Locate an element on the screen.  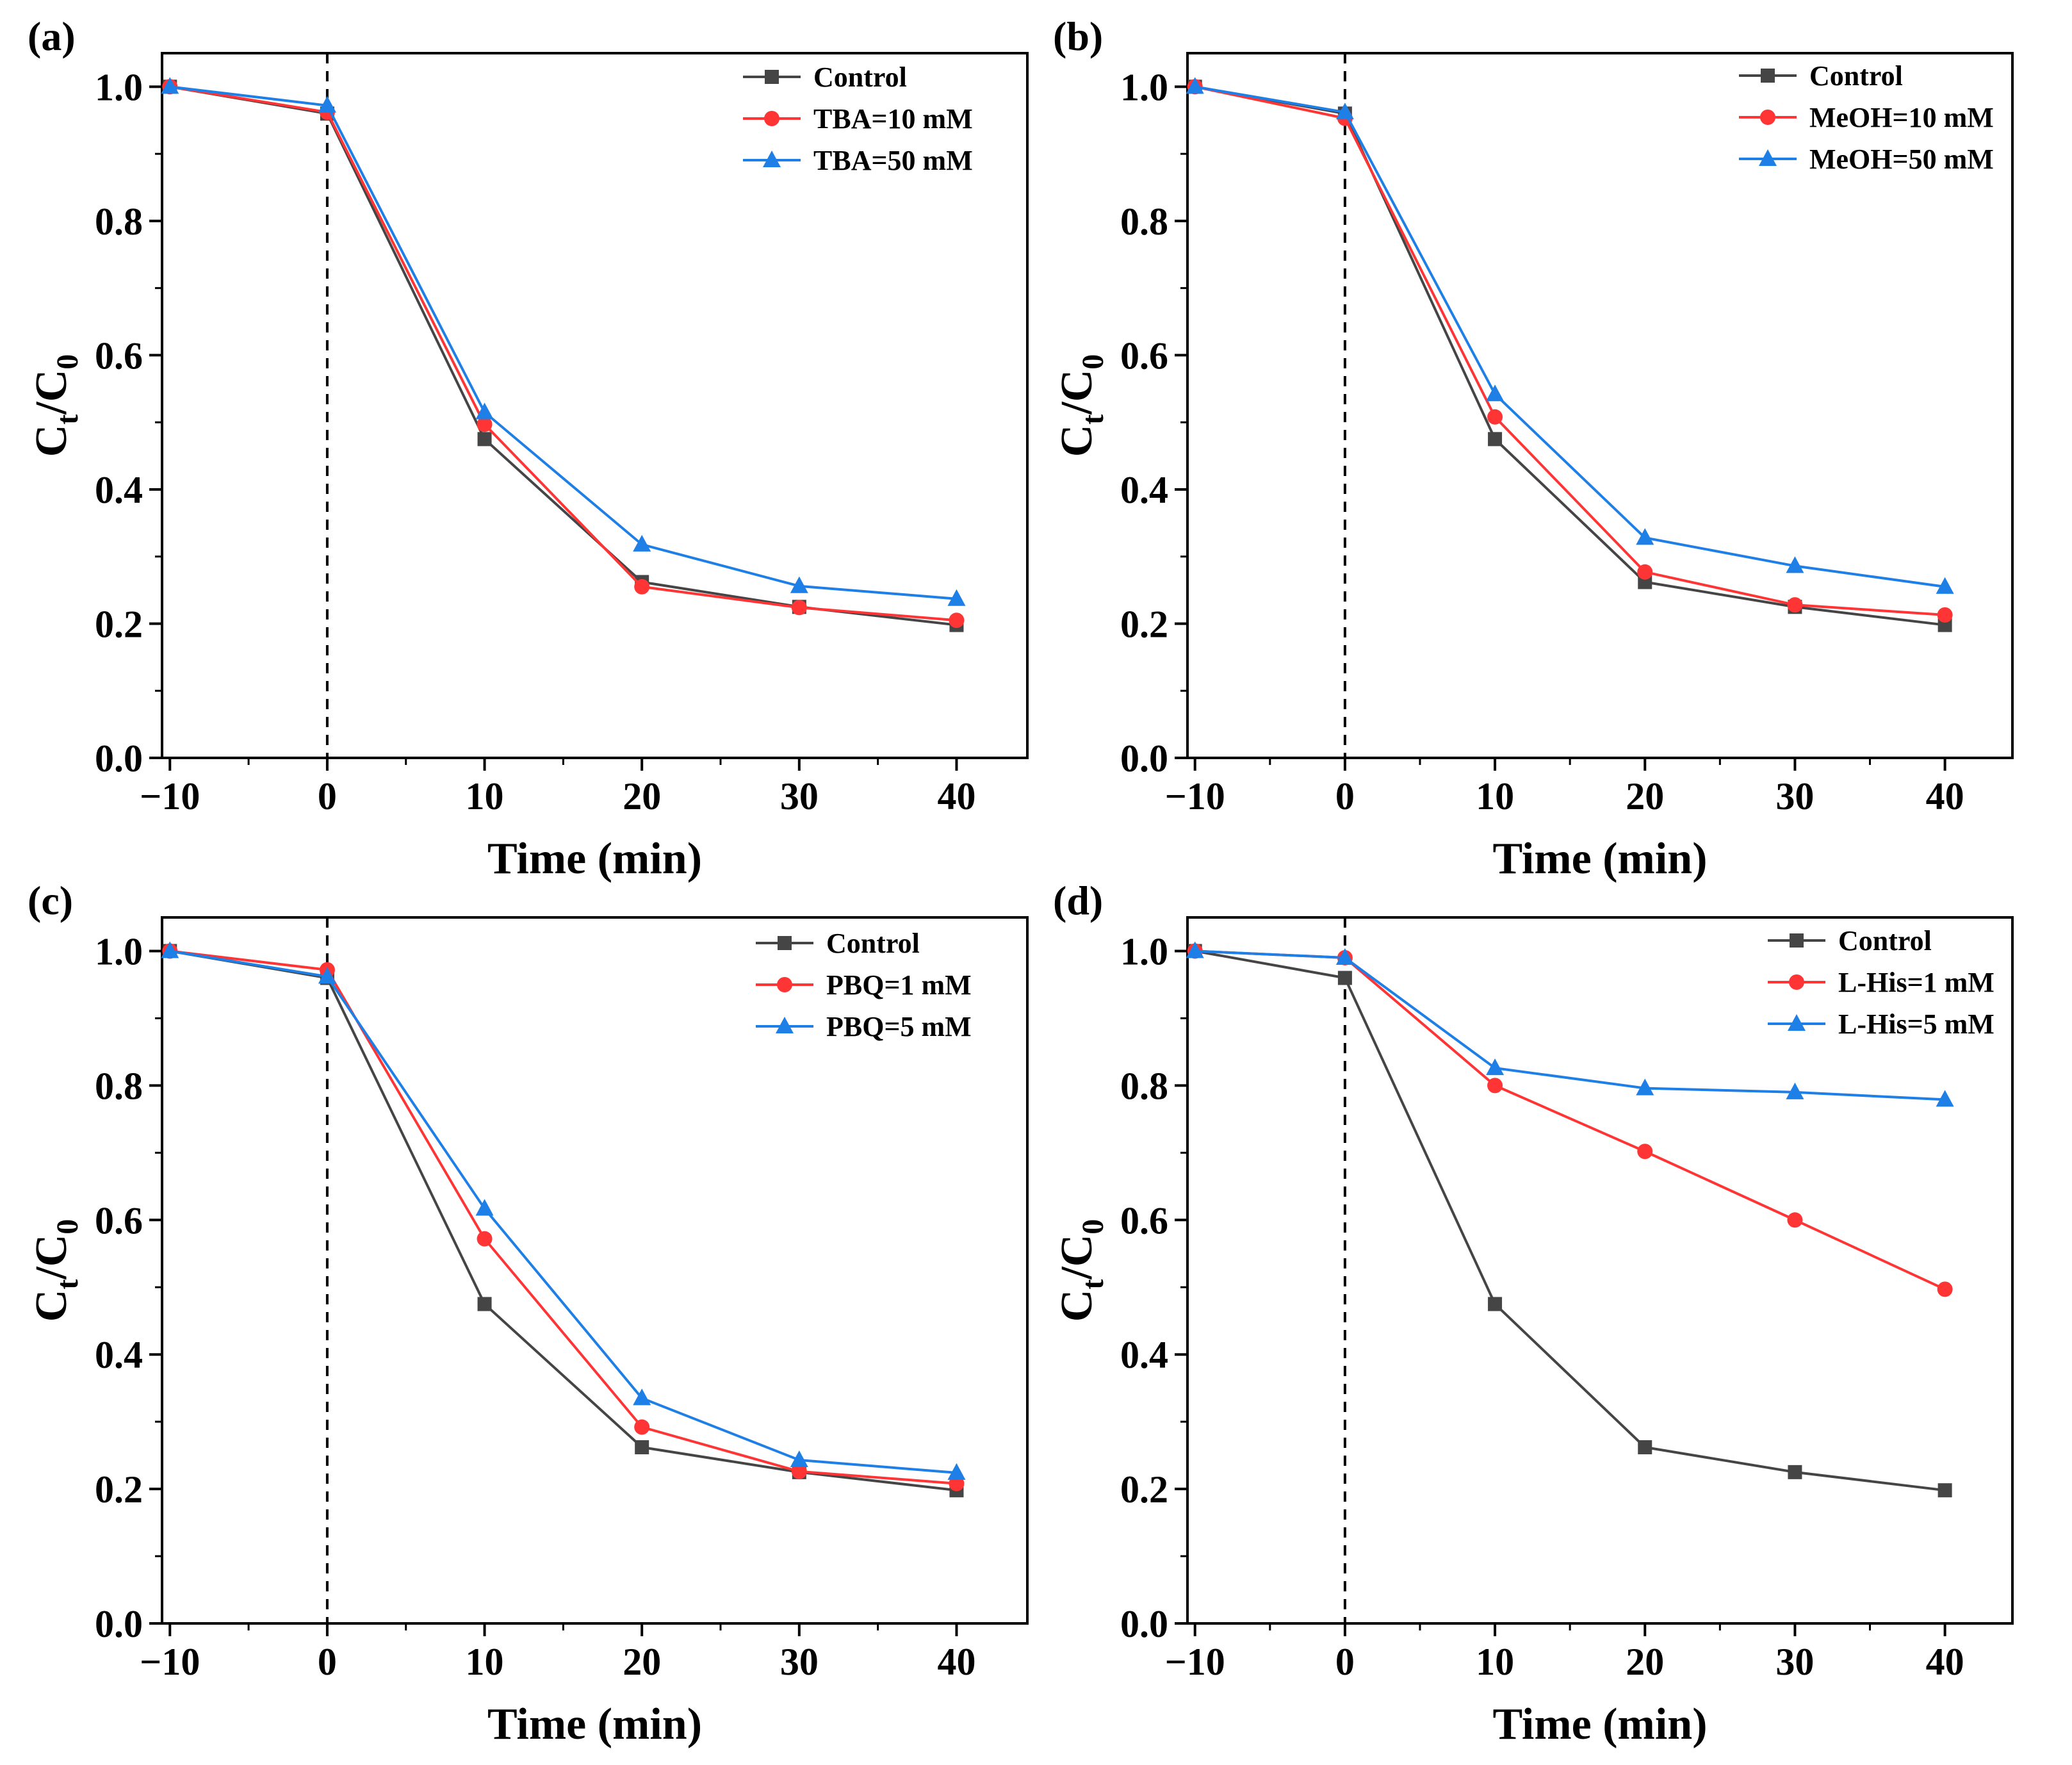
x-tick-label: −10 is located at coordinates (1195, 1662).